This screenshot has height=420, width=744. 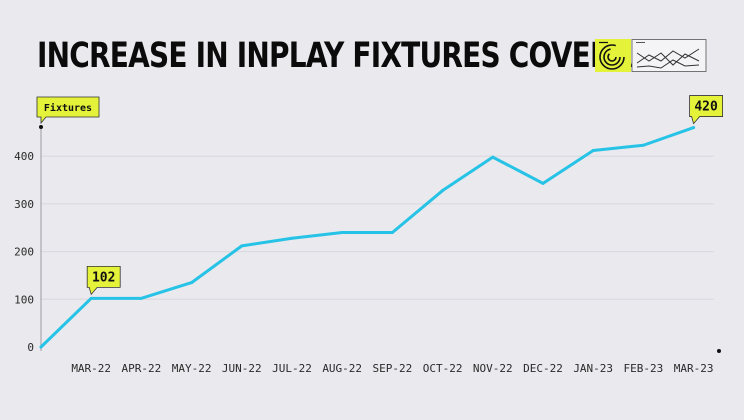 What do you see at coordinates (41, 127) in the screenshot?
I see `y-axis-end-dot` at bounding box center [41, 127].